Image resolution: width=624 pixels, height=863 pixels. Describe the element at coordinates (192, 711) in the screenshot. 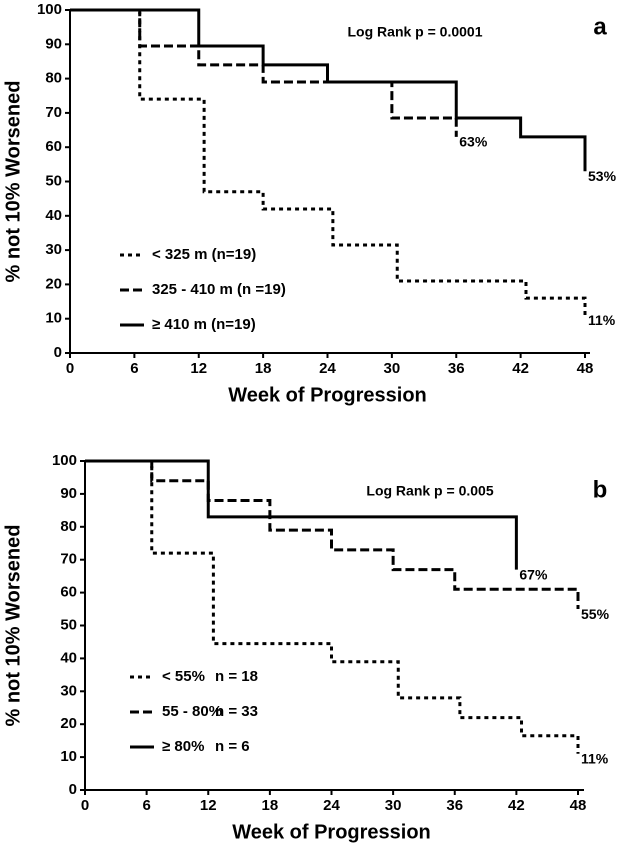

I see `legend-label: 55 - 80%` at that location.